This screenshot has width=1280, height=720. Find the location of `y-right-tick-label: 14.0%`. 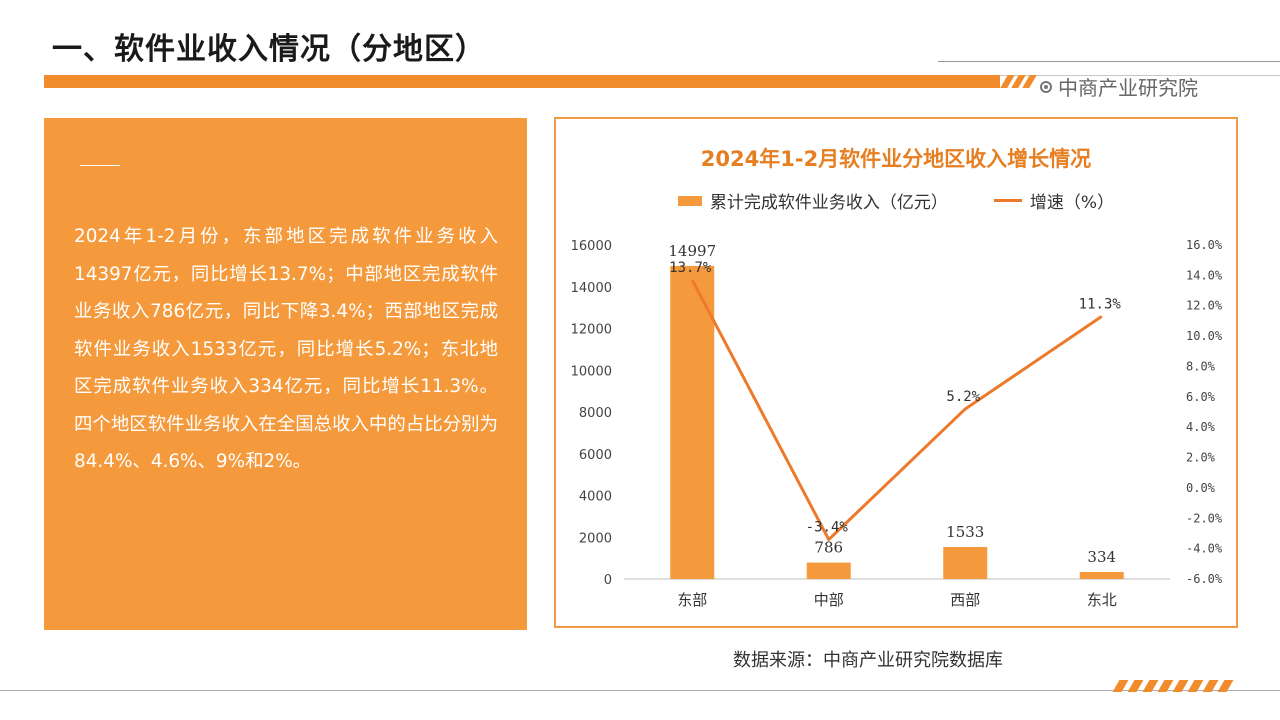

y-right-tick-label: 14.0% is located at coordinates (1204, 275).